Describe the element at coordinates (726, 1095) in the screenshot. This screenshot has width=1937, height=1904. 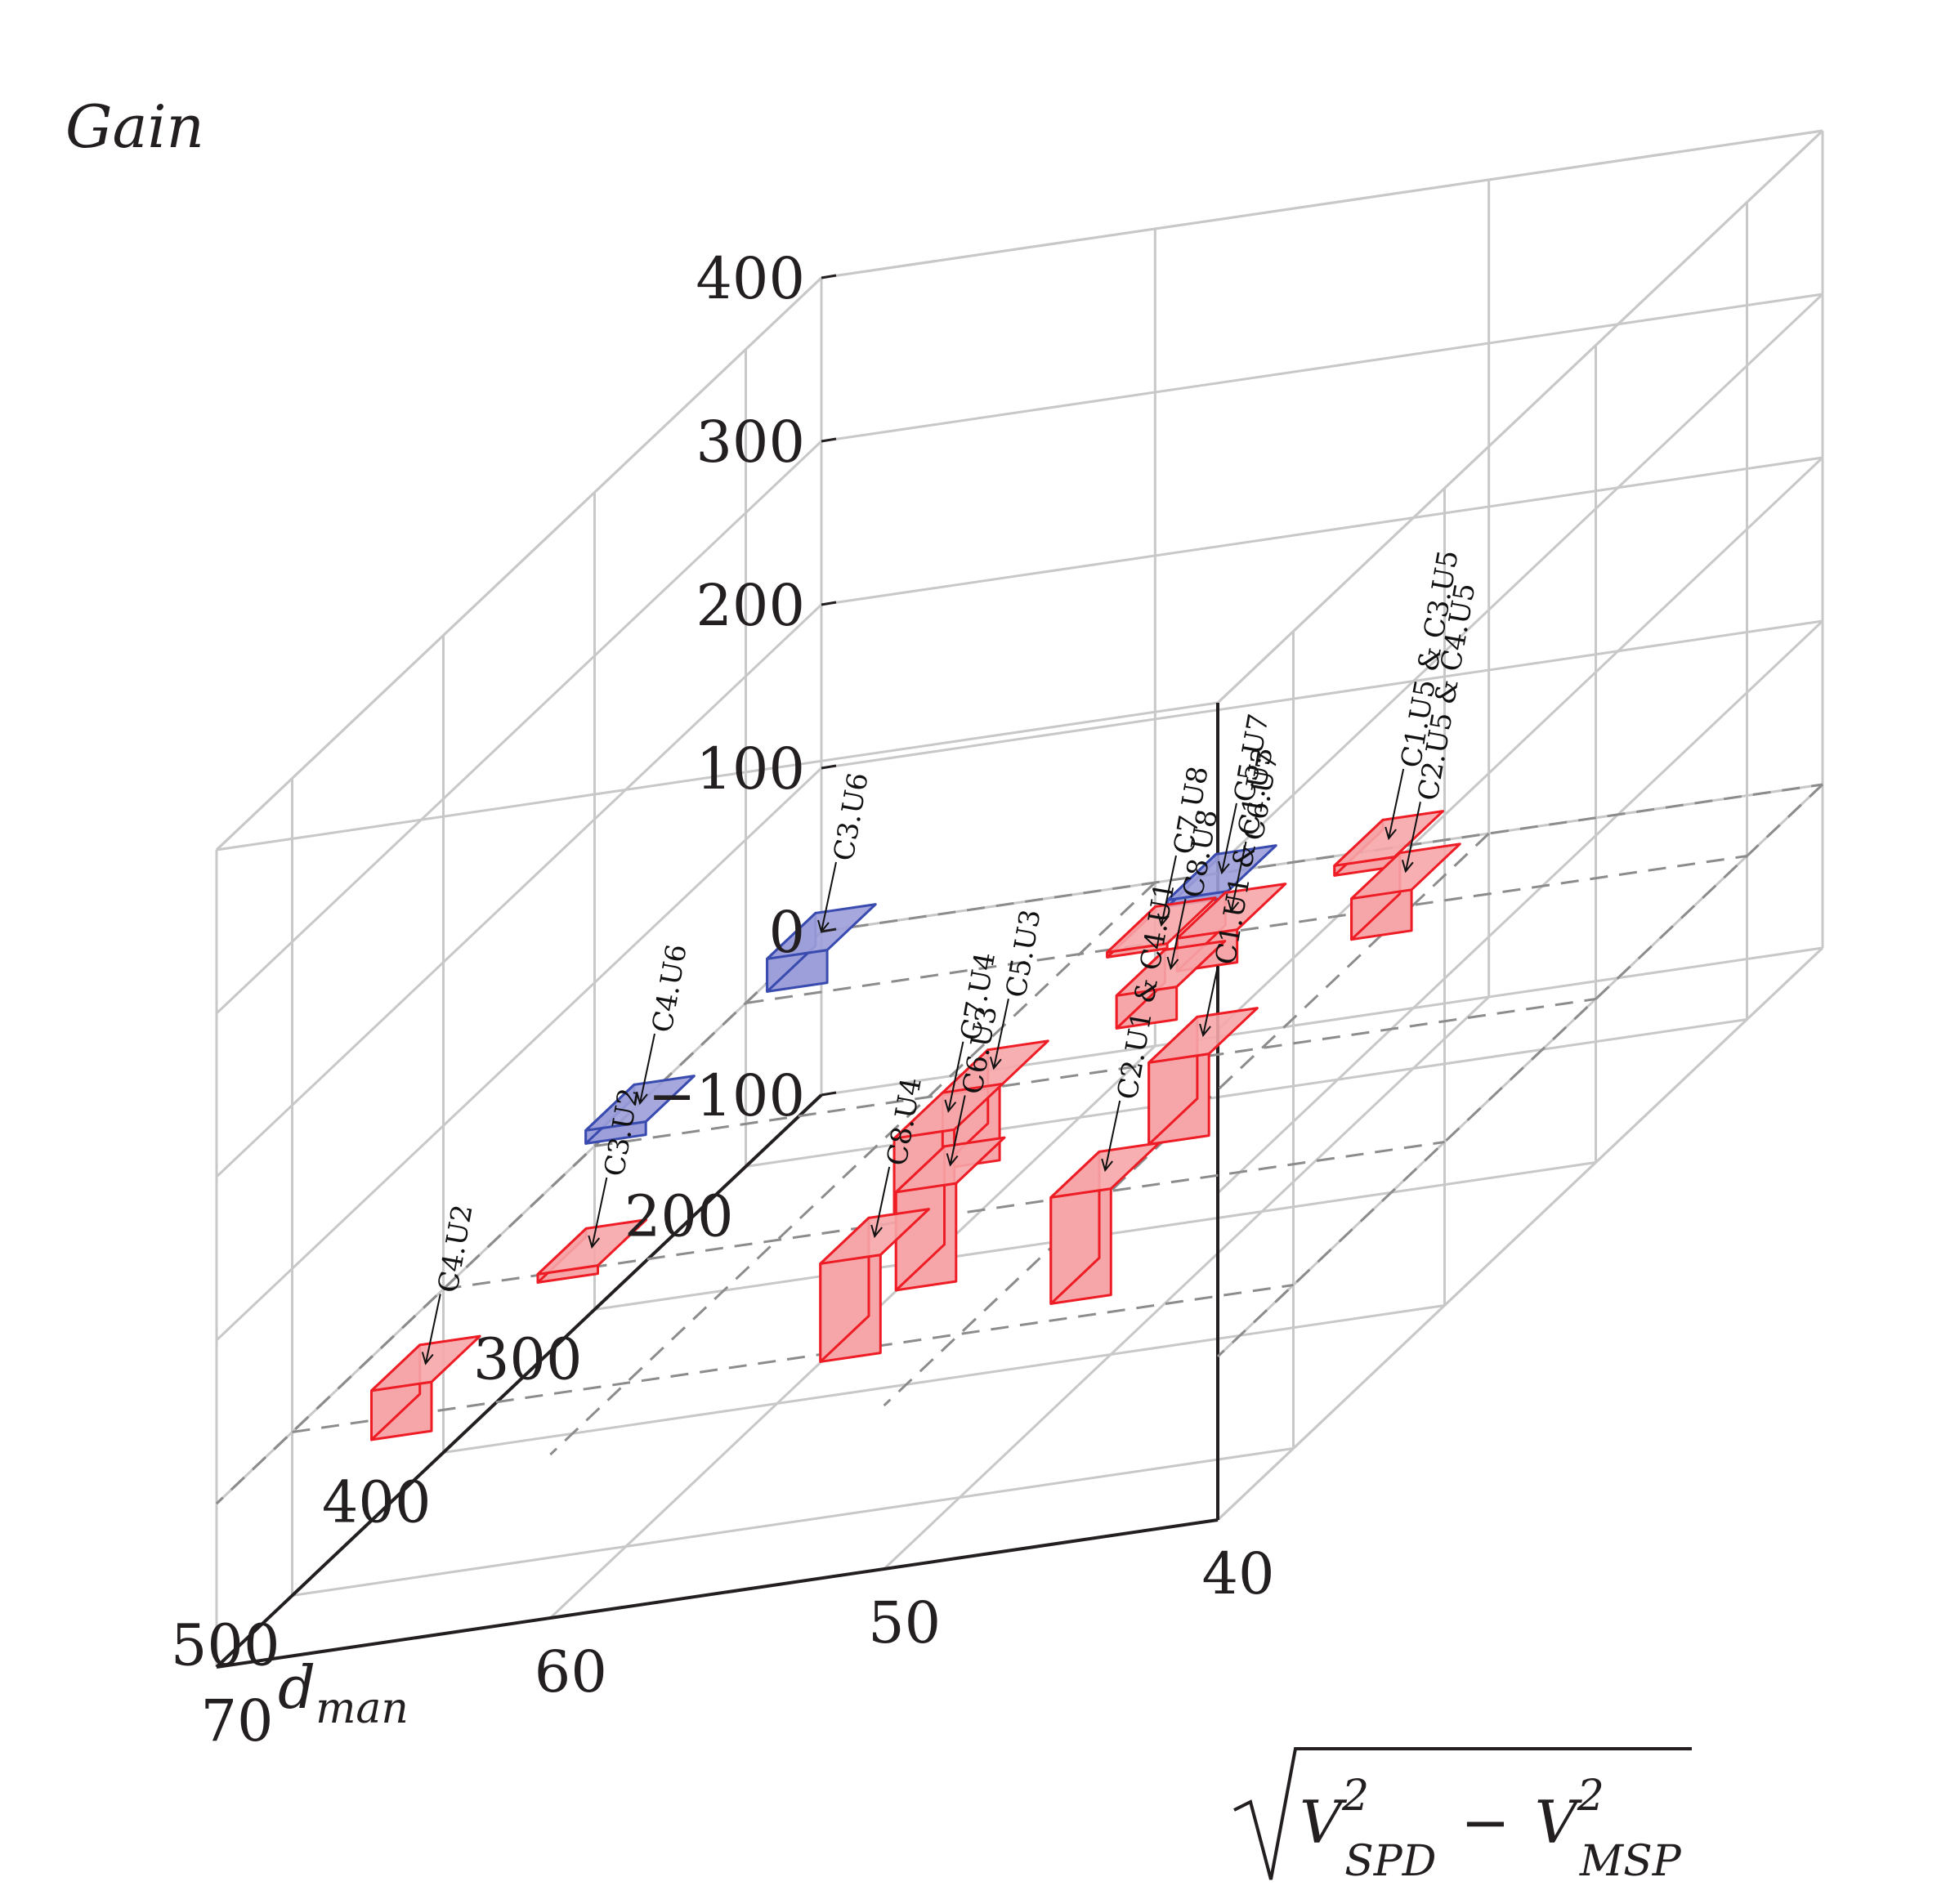
I see `z-tick-label: −100` at that location.